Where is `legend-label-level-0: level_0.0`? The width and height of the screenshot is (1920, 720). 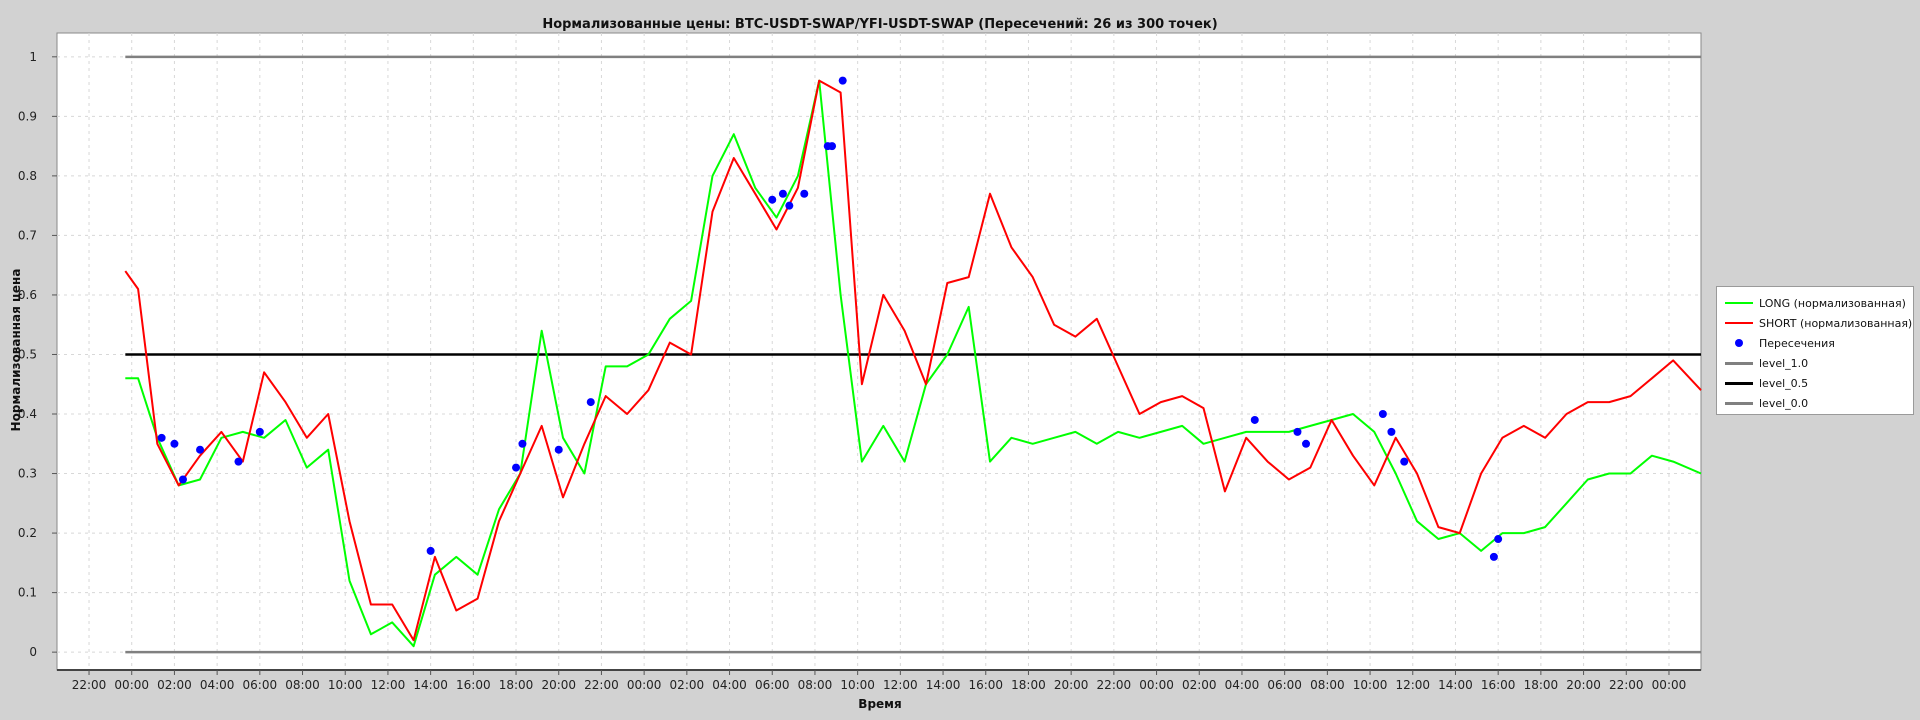 legend-label-level-0: level_0.0 is located at coordinates (1784, 403).